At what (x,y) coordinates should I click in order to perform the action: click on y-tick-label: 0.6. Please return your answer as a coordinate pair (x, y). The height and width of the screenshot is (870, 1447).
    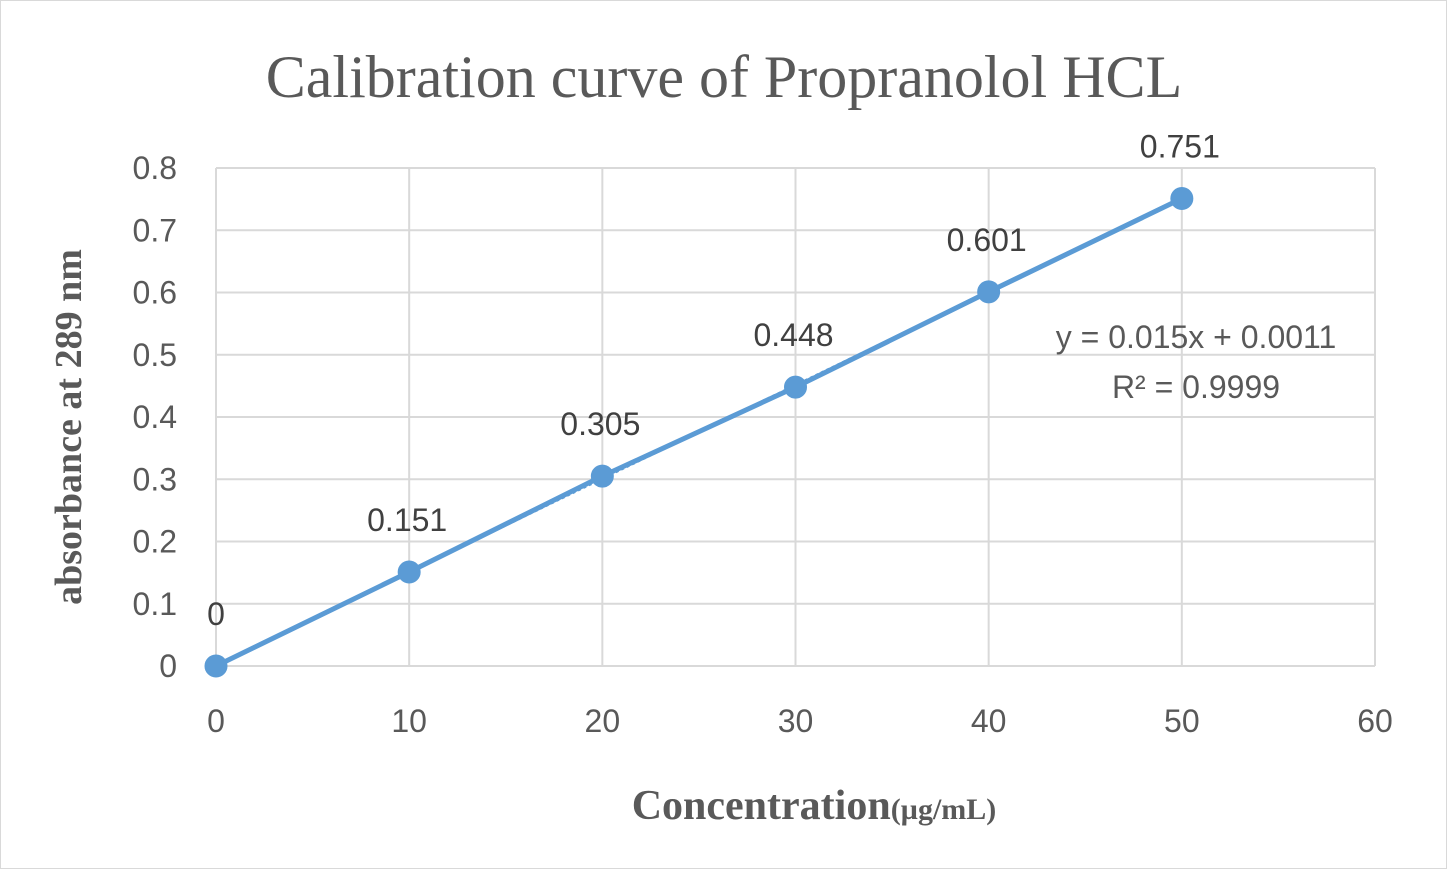
    Looking at the image, I should click on (155, 293).